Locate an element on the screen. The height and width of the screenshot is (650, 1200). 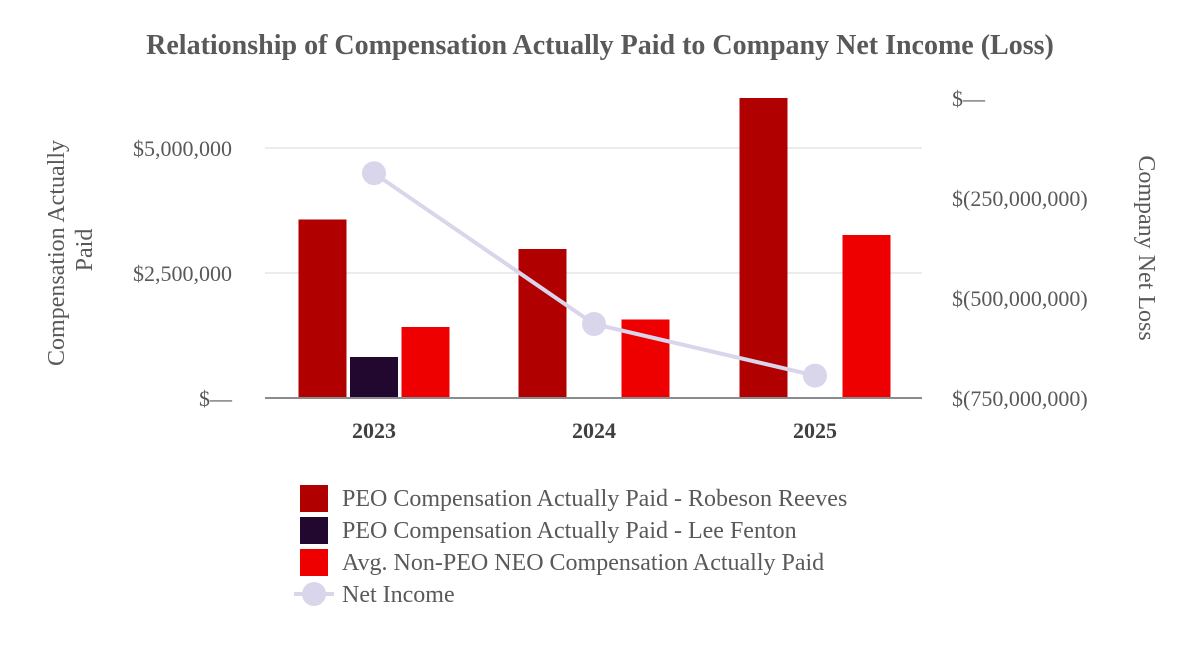
right-tick-label: $(750,000,000) is located at coordinates (1020, 398).